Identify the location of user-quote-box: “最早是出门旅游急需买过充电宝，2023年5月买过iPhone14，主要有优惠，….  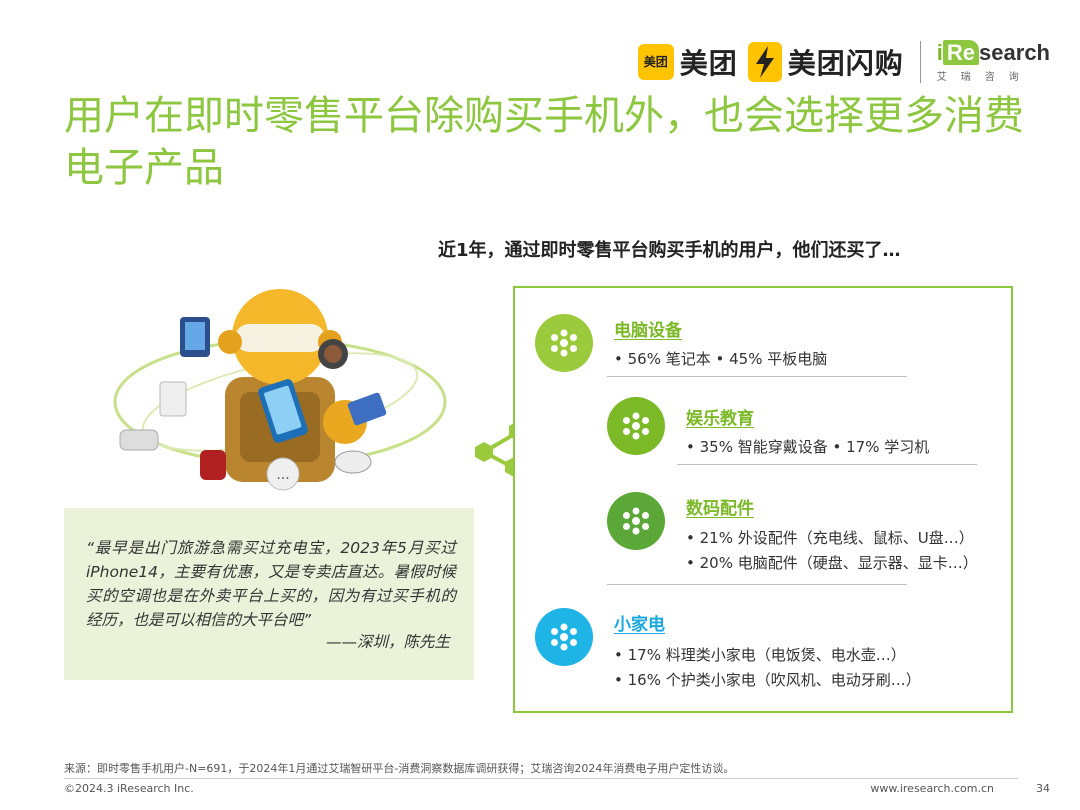
(269, 594).